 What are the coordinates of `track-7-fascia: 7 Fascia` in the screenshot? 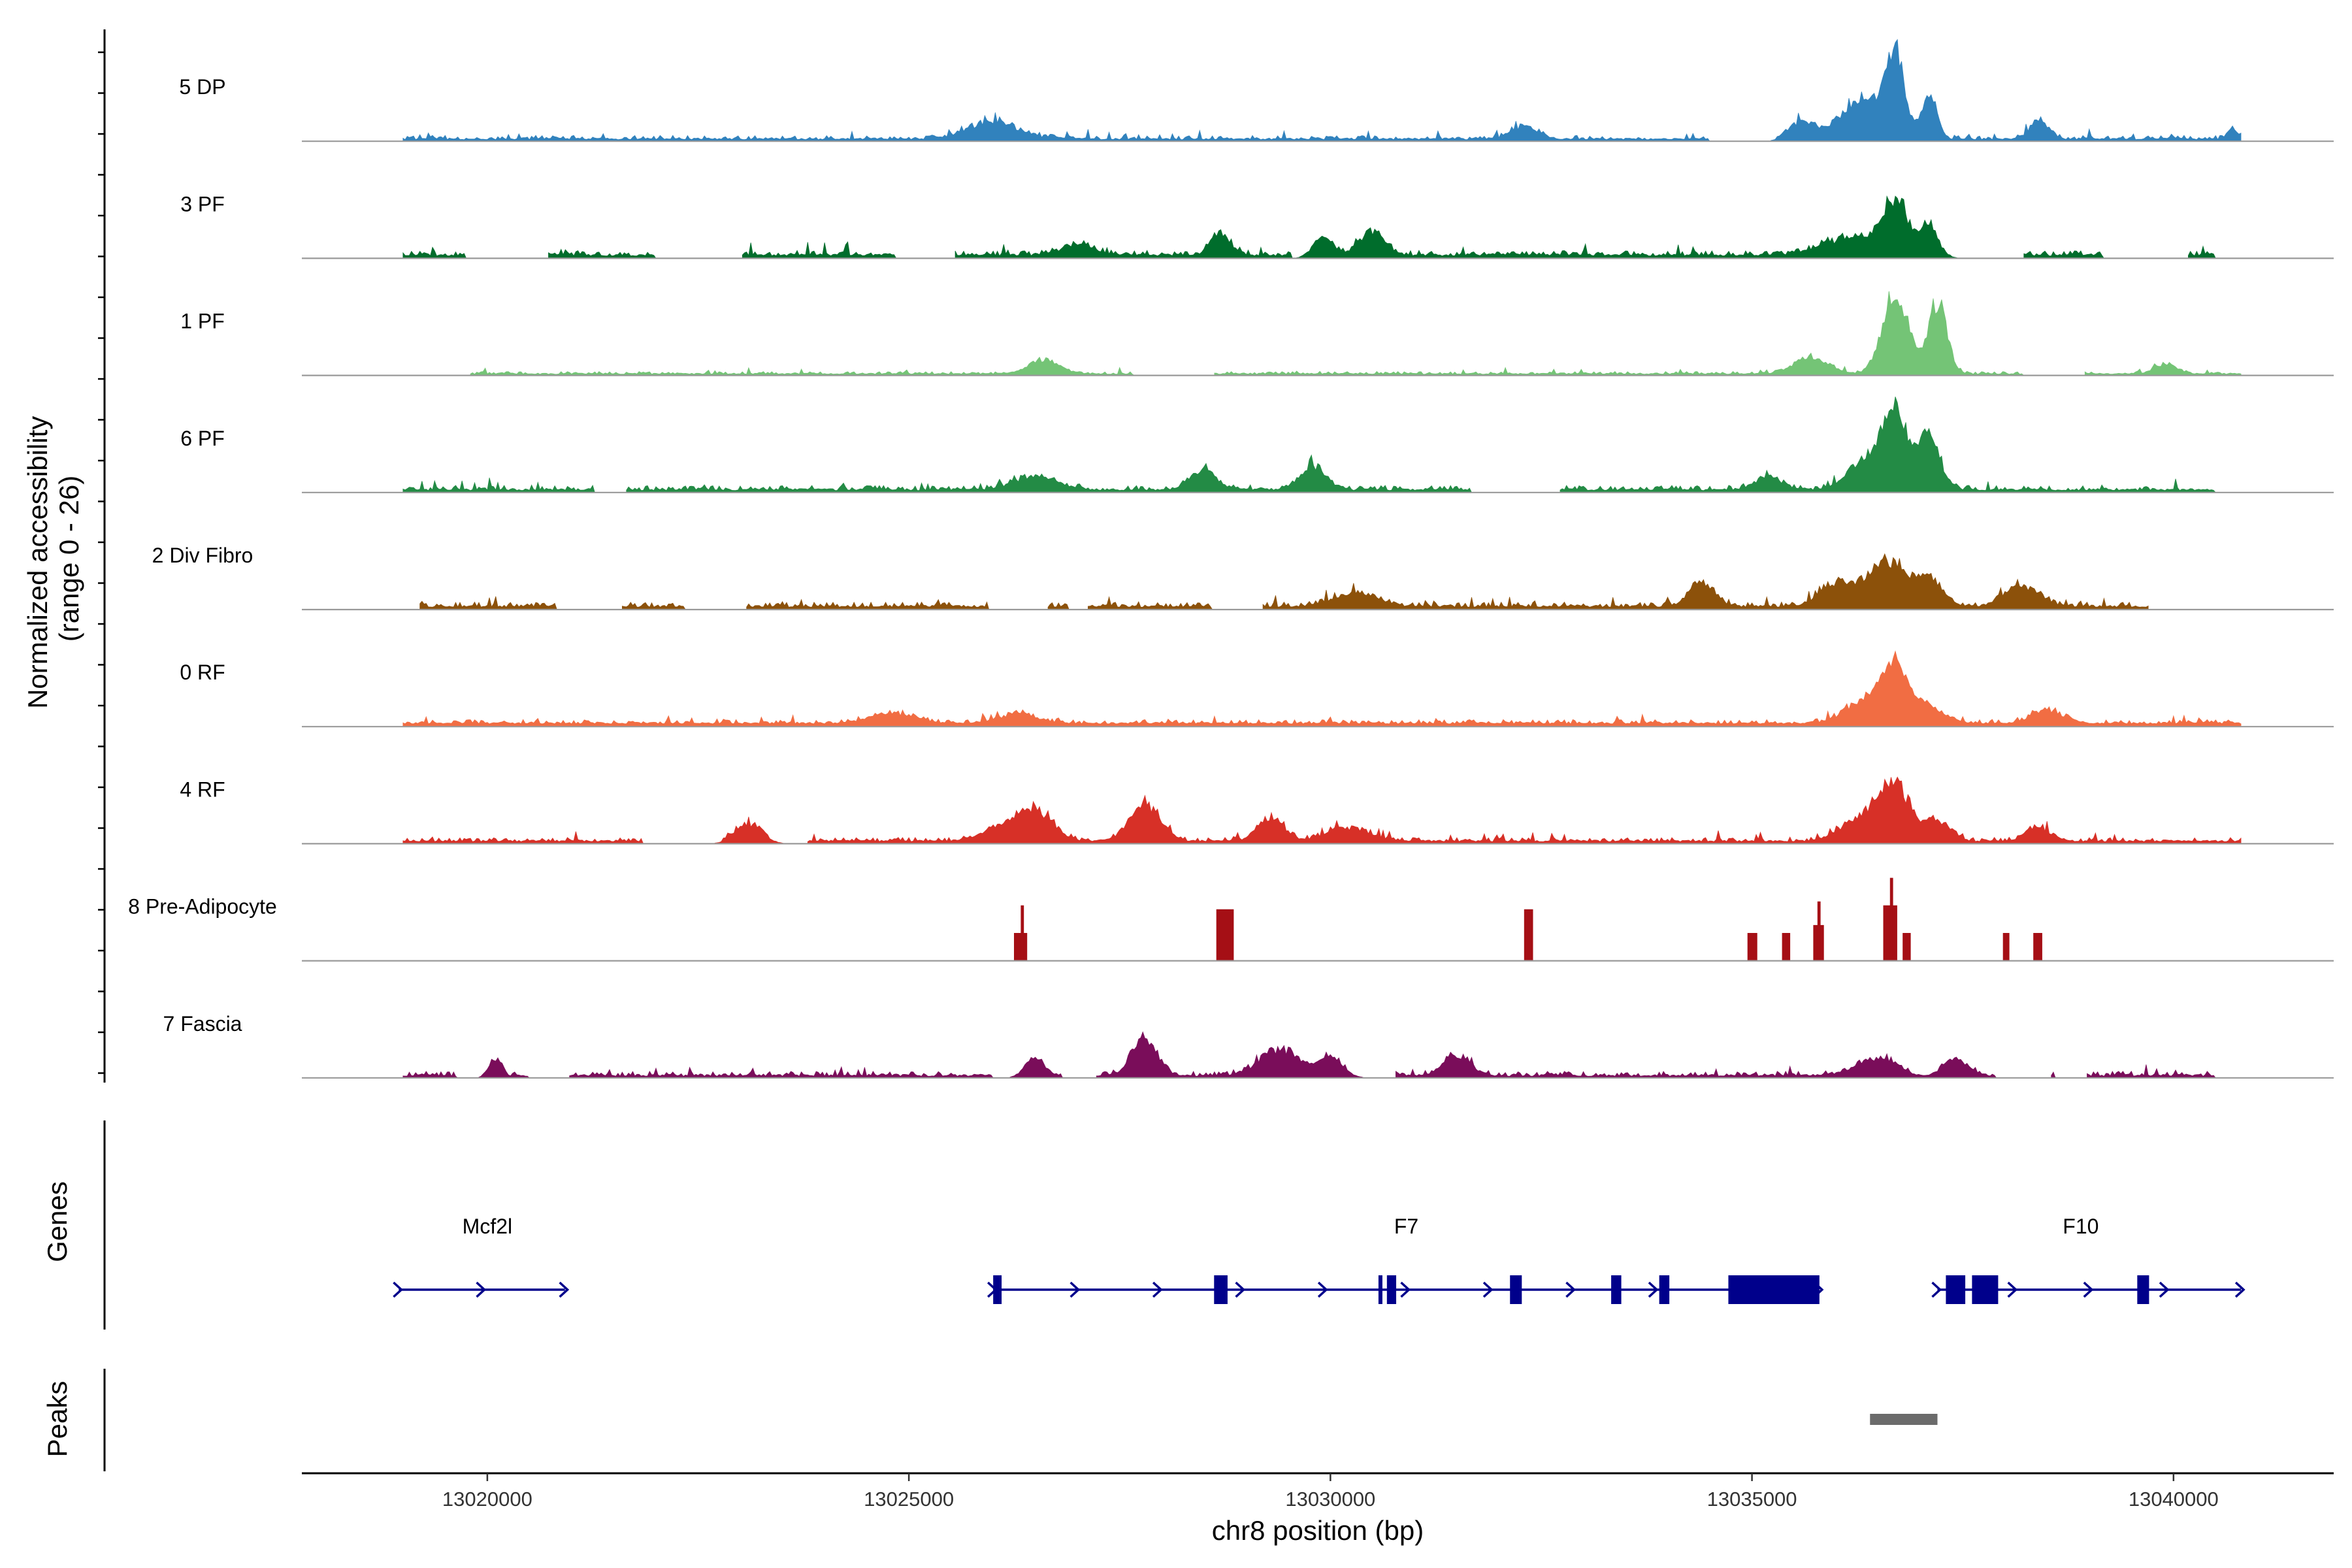 It's located at (1248, 1045).